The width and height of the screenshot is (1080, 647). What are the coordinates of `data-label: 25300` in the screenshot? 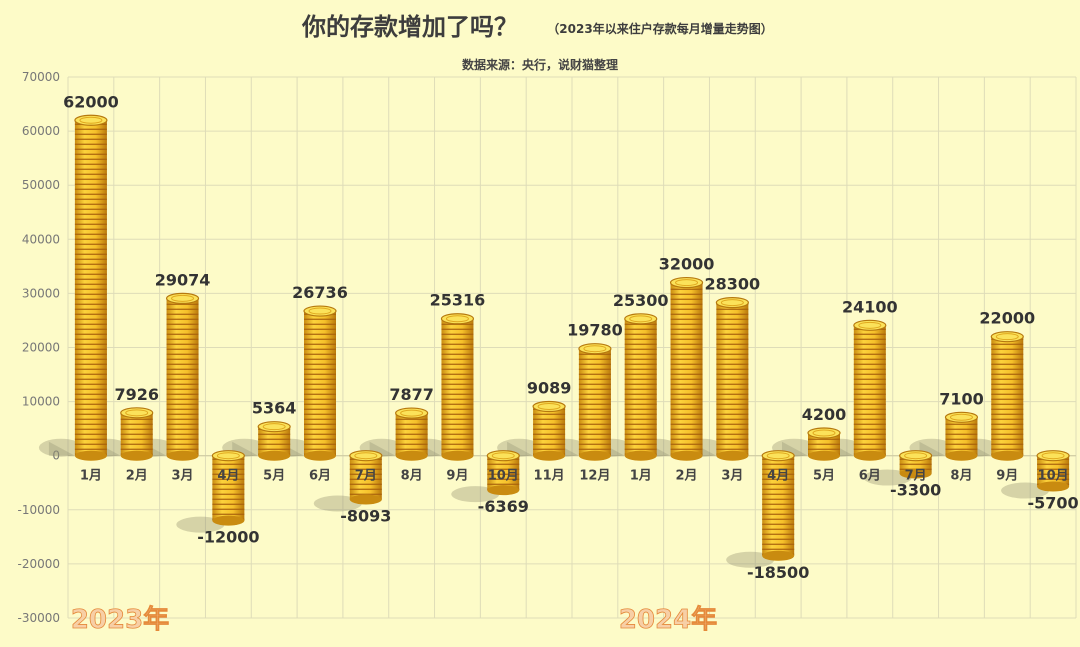 It's located at (641, 300).